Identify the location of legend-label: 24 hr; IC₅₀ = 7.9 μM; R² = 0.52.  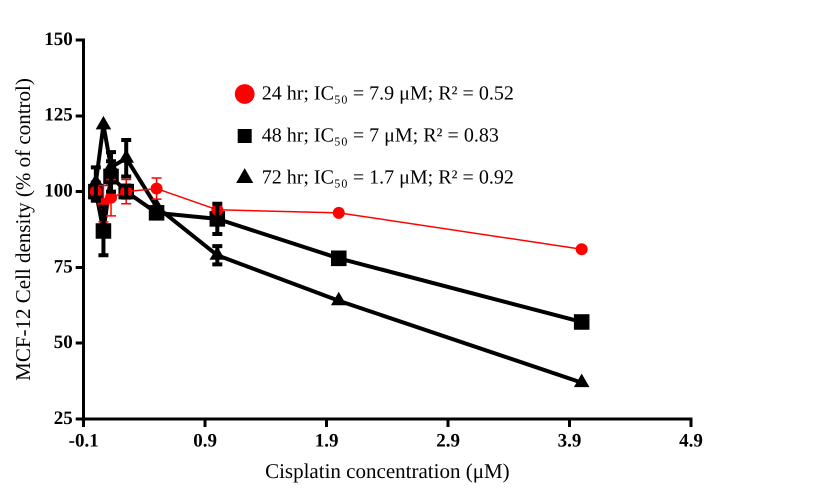
(388, 93).